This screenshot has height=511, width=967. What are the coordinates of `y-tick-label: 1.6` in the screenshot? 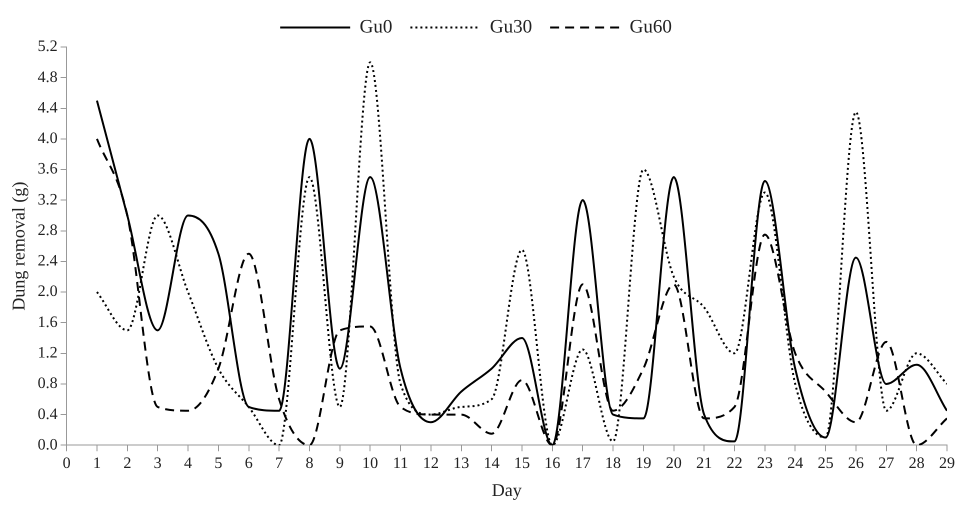 It's located at (48, 322).